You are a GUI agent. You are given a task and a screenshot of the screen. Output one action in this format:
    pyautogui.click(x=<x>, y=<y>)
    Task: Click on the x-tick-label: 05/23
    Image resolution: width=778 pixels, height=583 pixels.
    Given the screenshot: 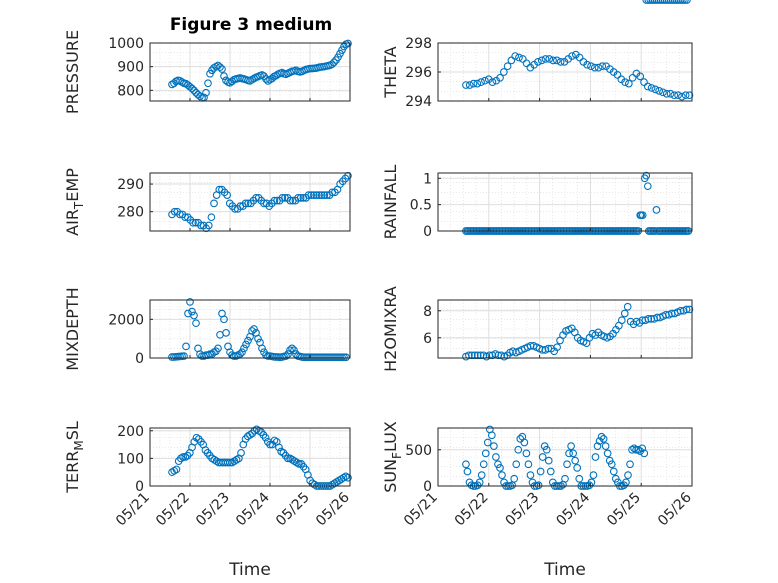 What is the action you would take?
    pyautogui.click(x=523, y=510)
    